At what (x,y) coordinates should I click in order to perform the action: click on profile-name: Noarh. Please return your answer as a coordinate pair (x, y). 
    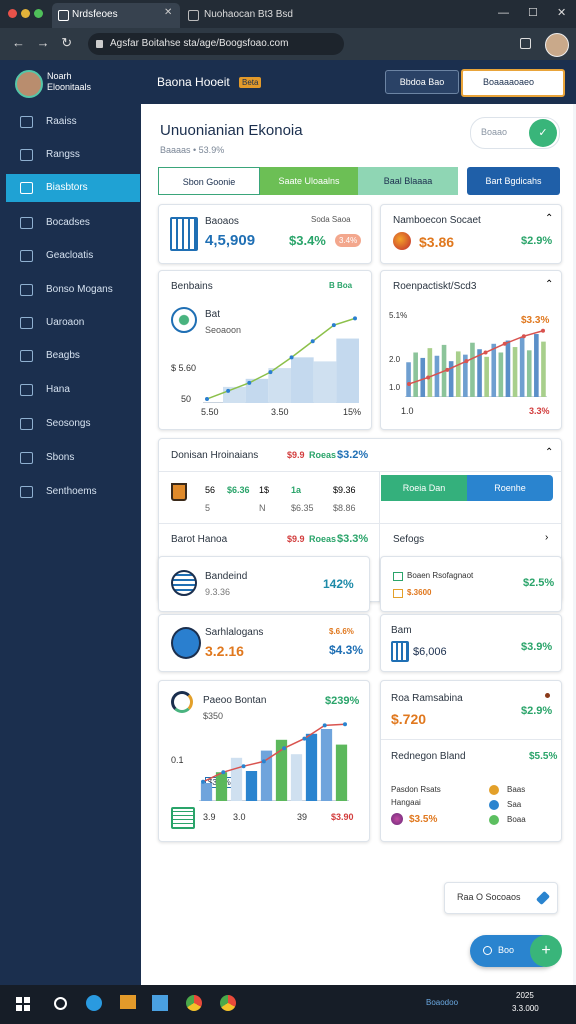
    Looking at the image, I should click on (59, 76).